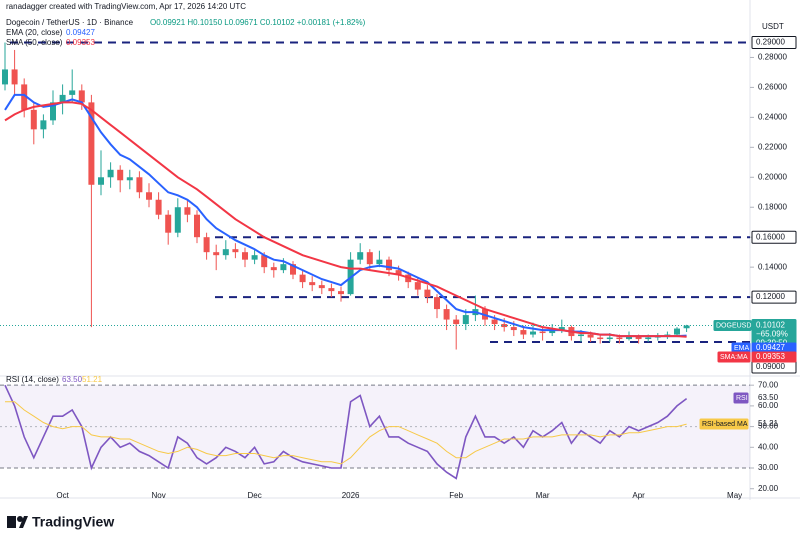 The height and width of the screenshot is (546, 800). What do you see at coordinates (158, 495) in the screenshot?
I see `x-tick-label: Nov` at bounding box center [158, 495].